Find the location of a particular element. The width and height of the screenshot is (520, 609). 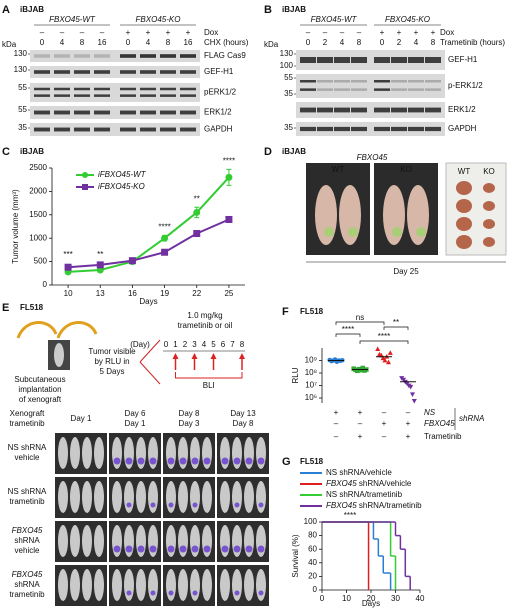

legend-label: iFBXO45-WT is located at coordinates (122, 174).